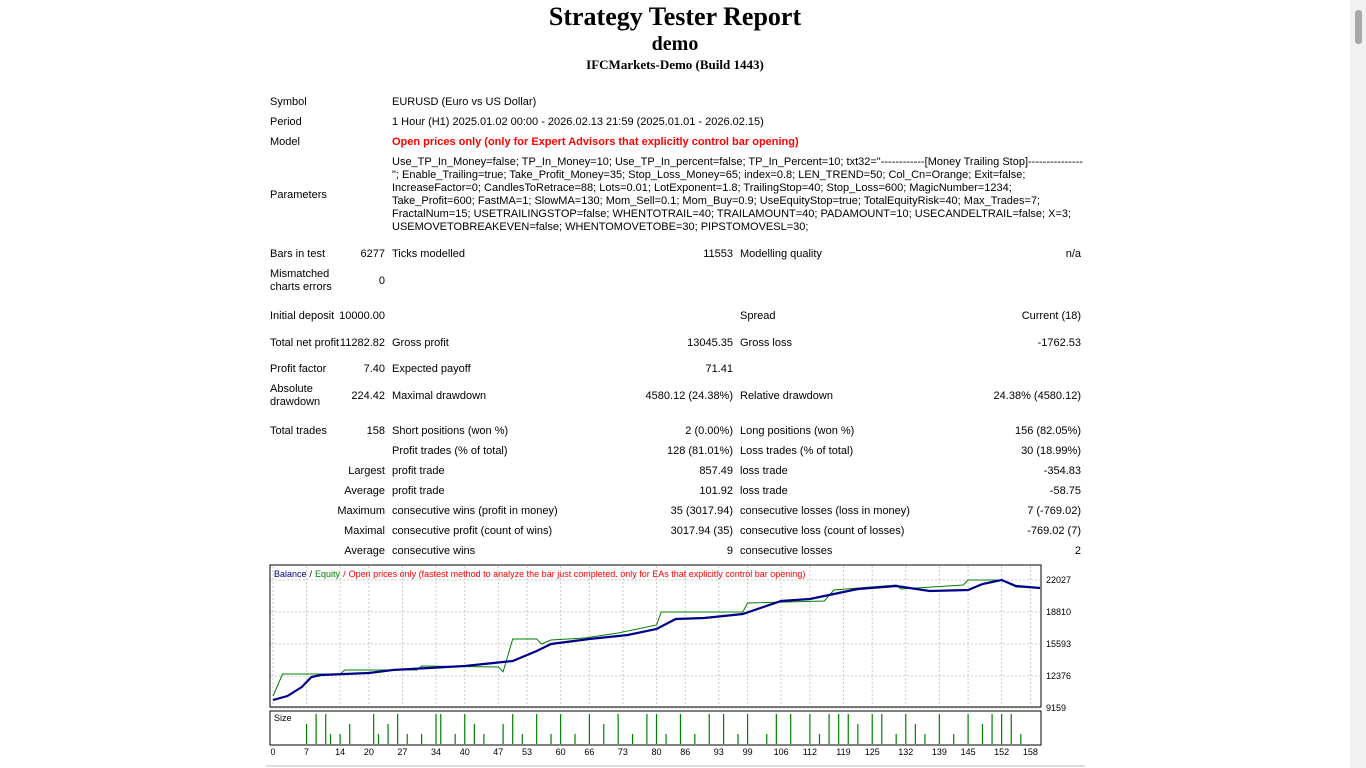  What do you see at coordinates (786, 395) in the screenshot?
I see `stat-label: Relative drawdown` at bounding box center [786, 395].